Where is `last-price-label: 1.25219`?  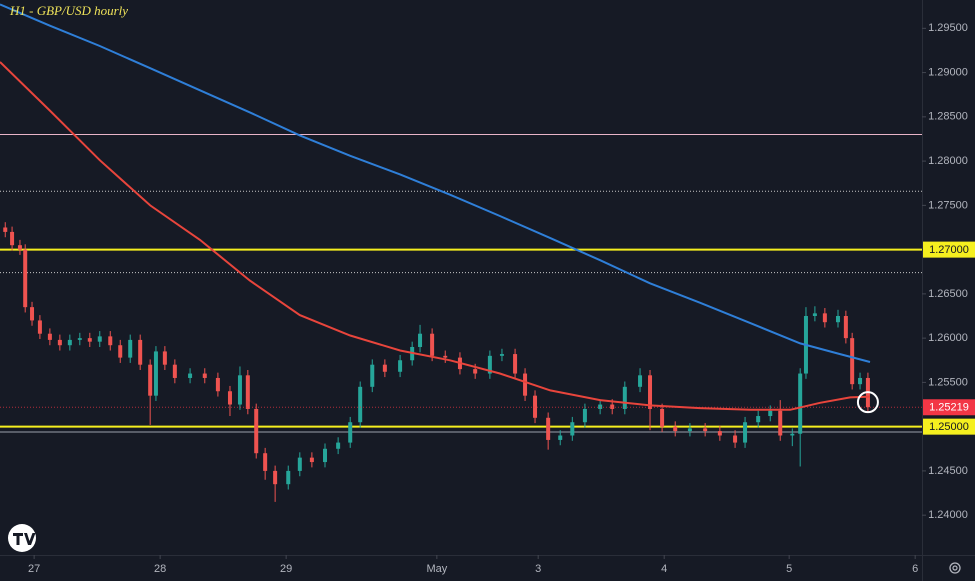
last-price-label: 1.25219 is located at coordinates (949, 408).